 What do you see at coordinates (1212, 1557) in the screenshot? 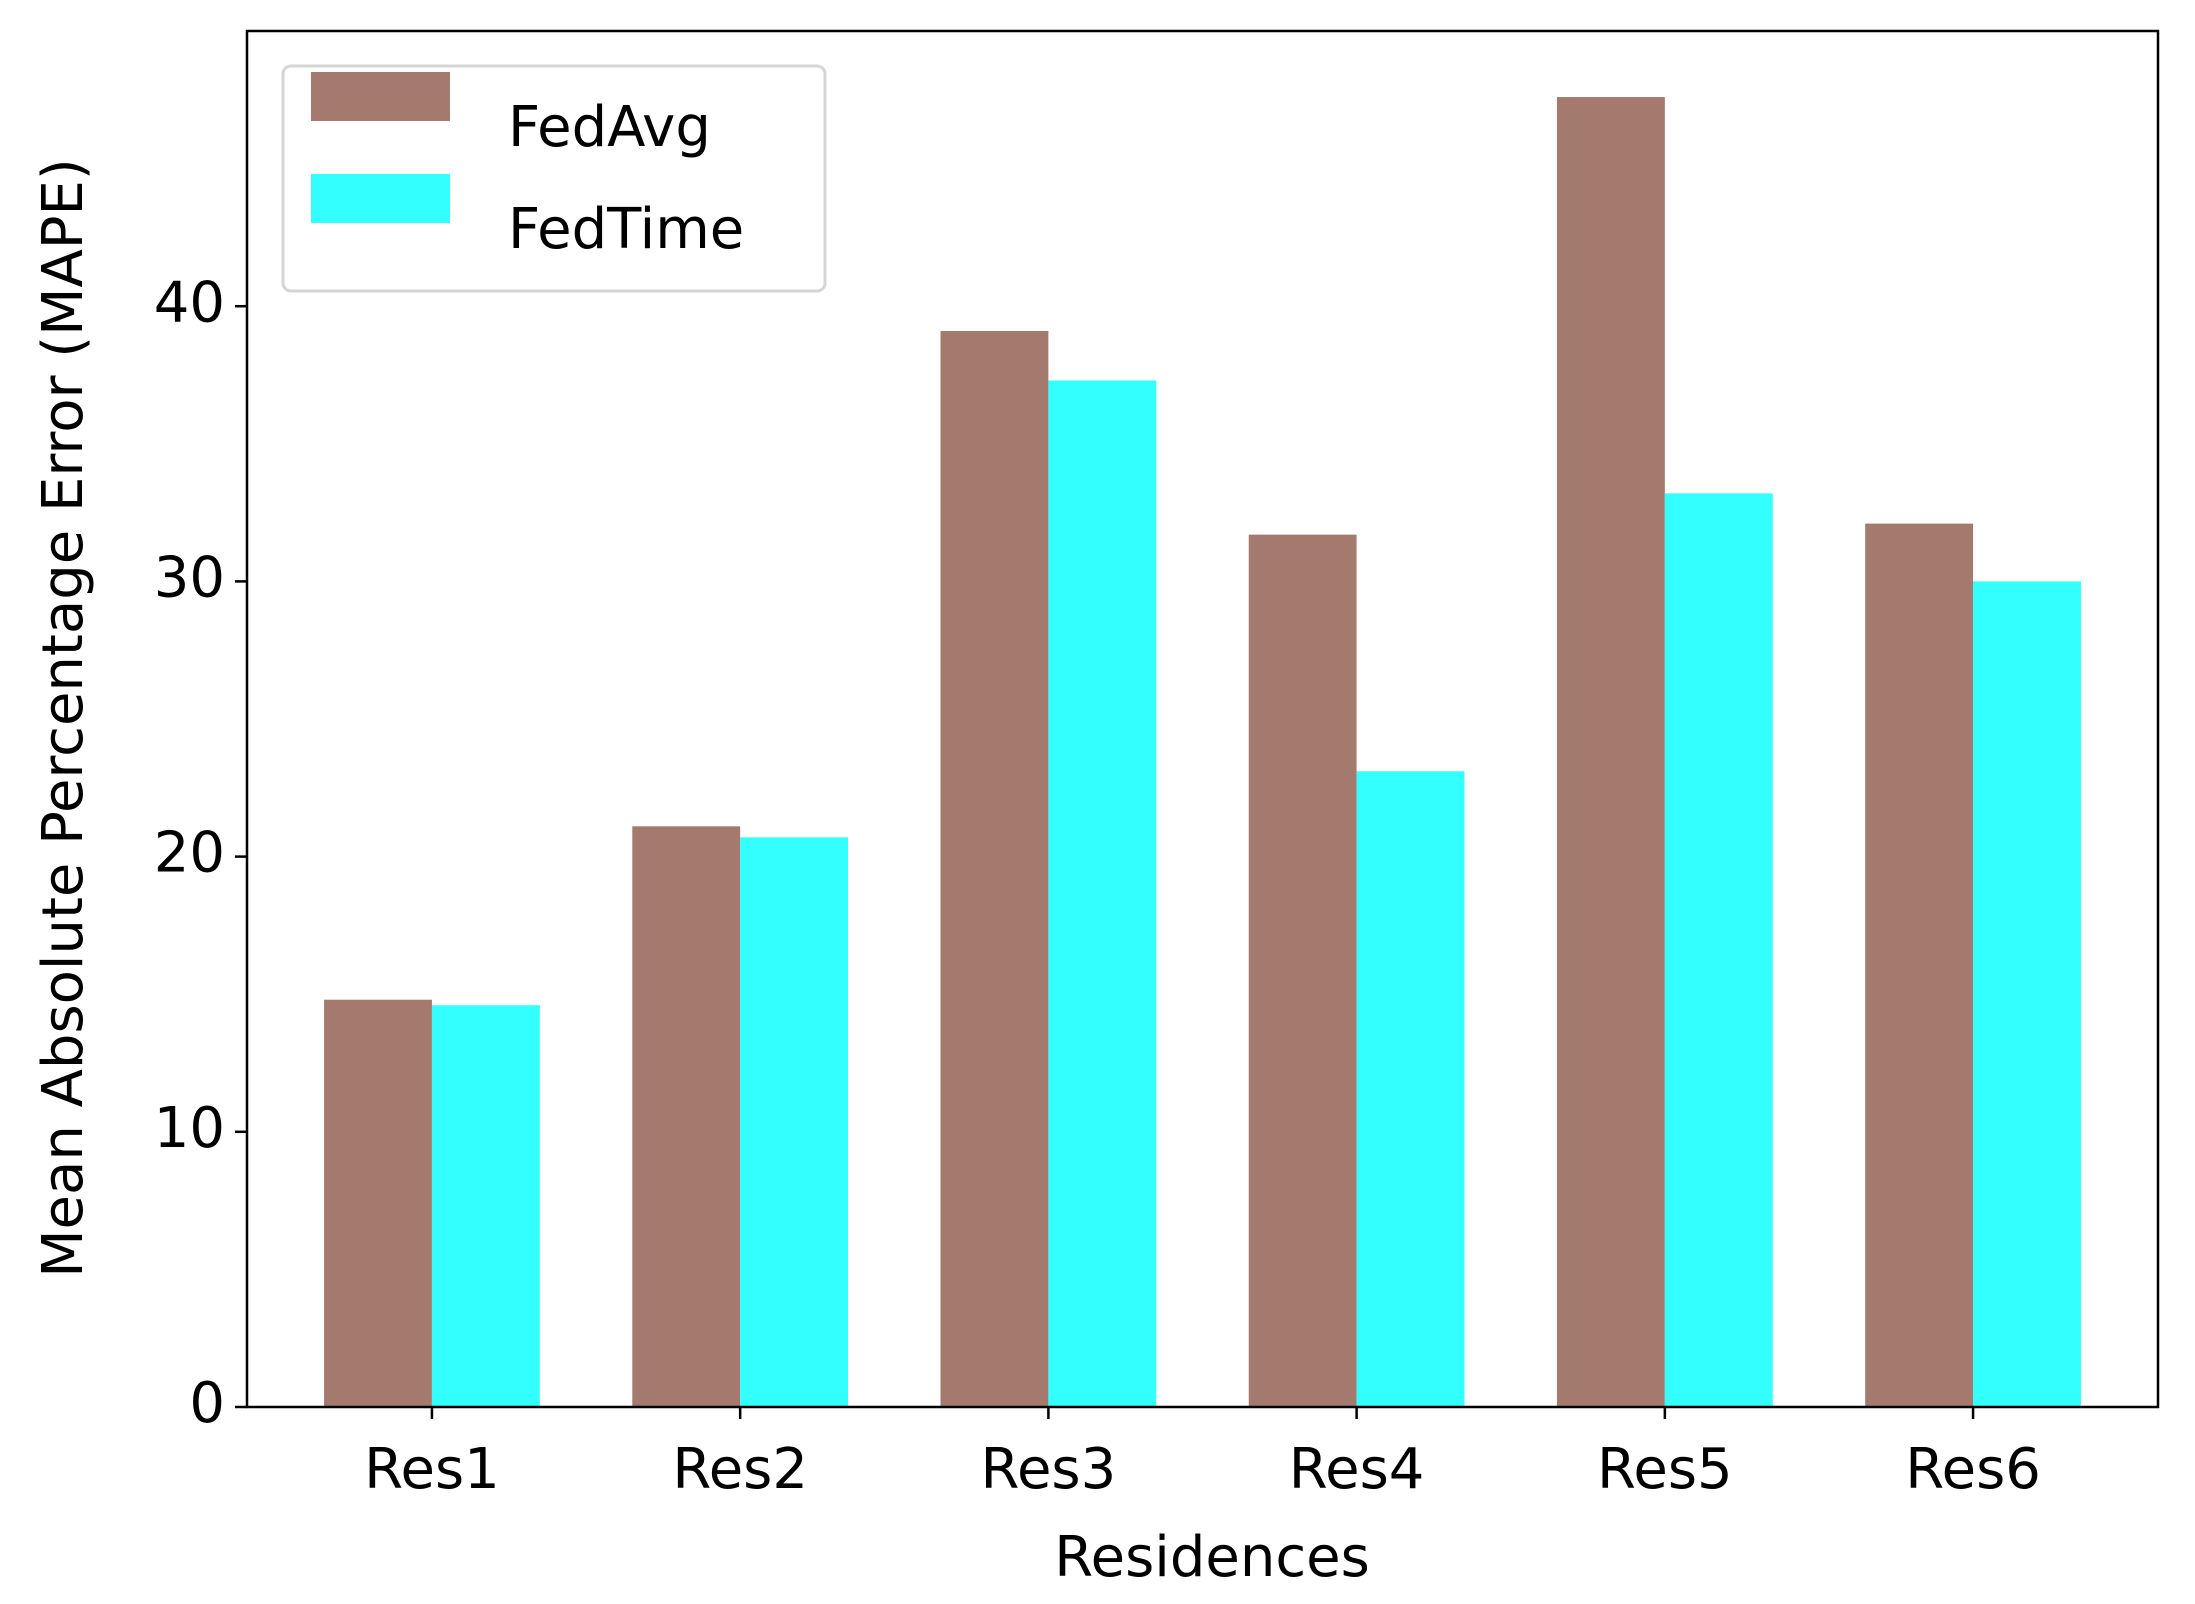
I see `x-axis-label: Residences` at bounding box center [1212, 1557].